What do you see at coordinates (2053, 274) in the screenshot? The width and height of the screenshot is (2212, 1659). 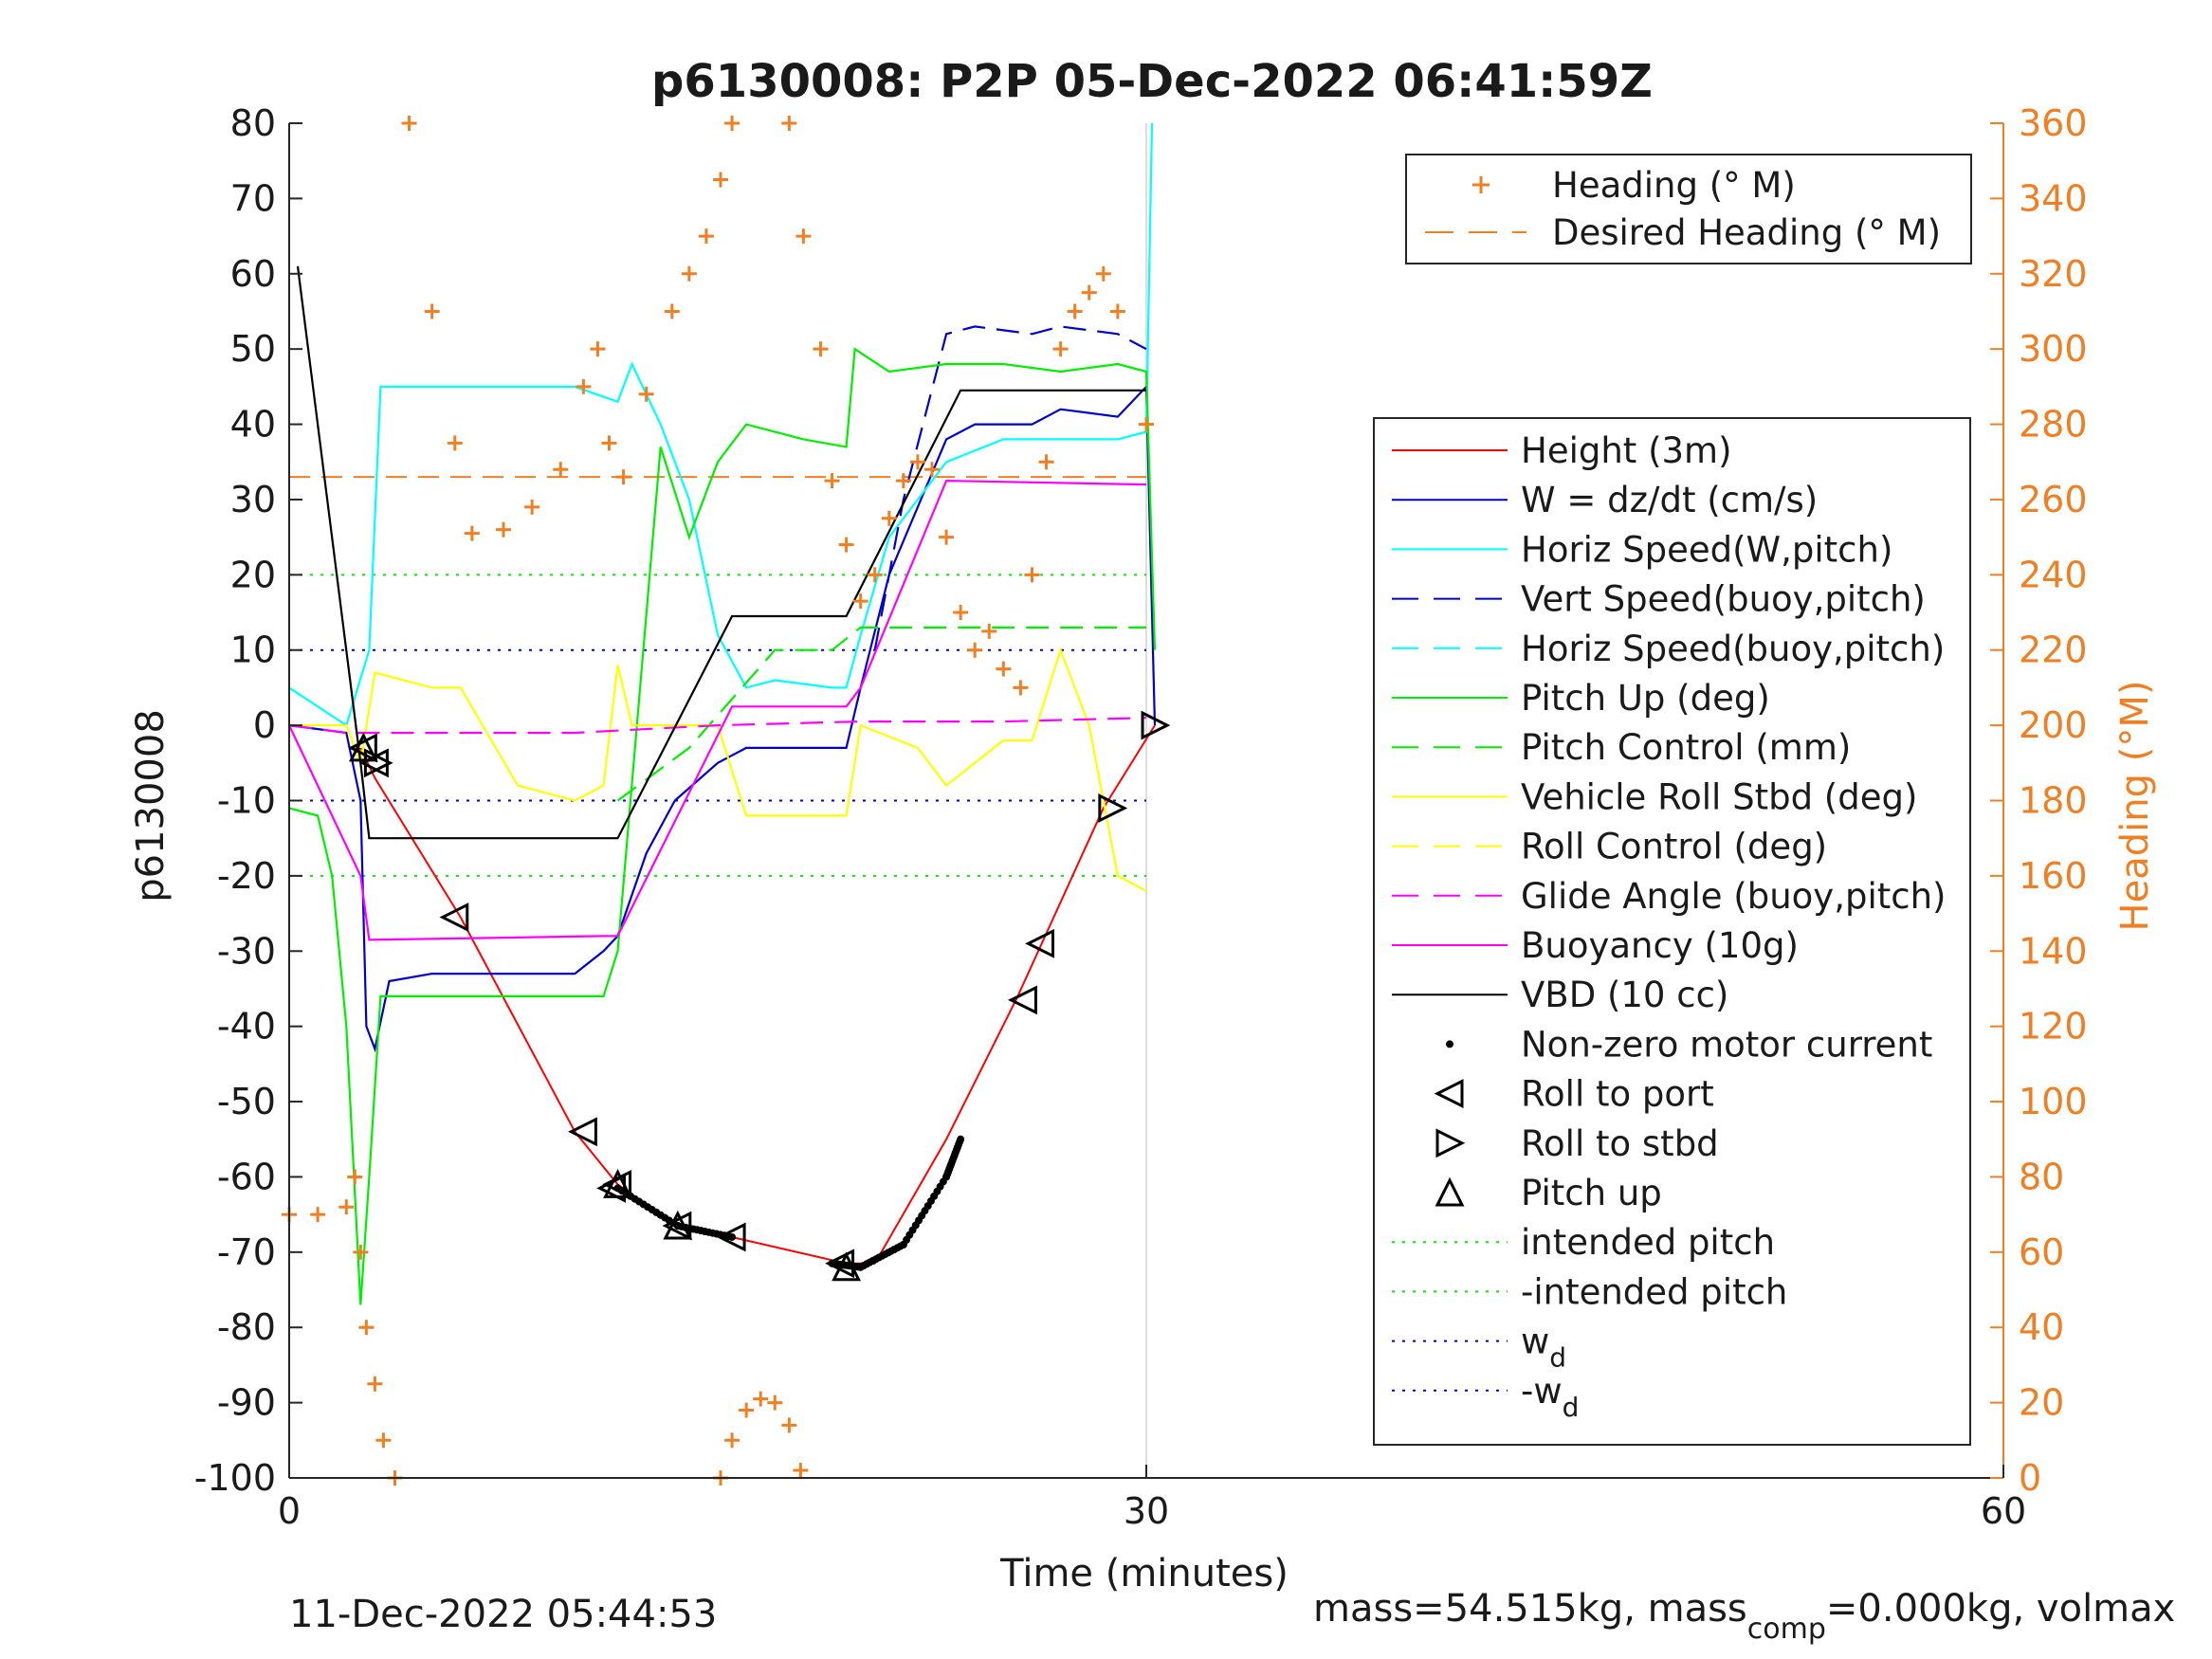 I see `y2-tick-label: 320` at bounding box center [2053, 274].